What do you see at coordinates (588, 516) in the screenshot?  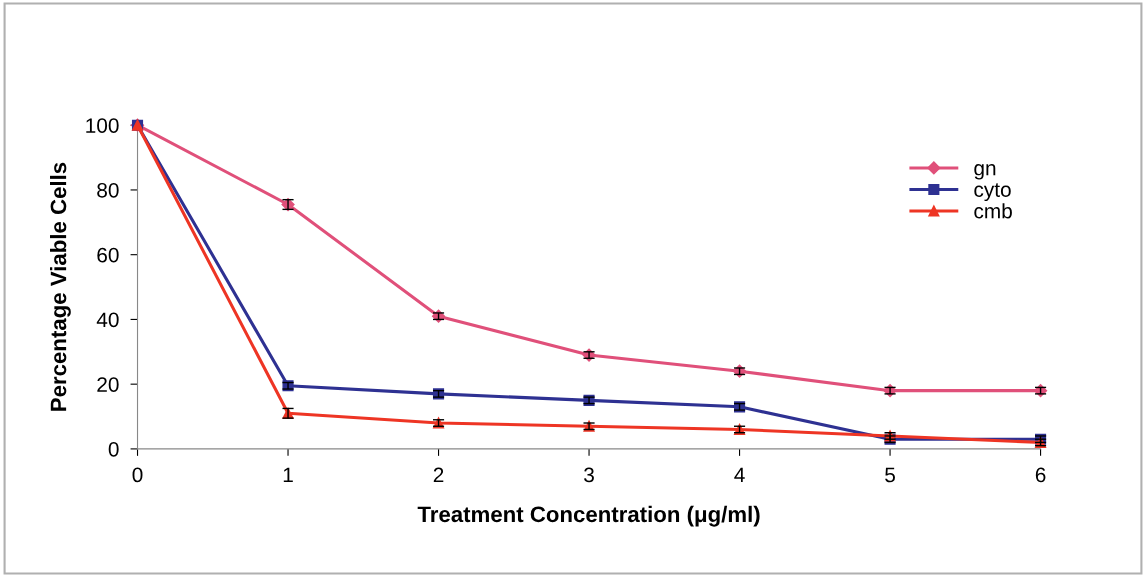 I see `x-axis-title: Treatment Concentration (μg/ml)` at bounding box center [588, 516].